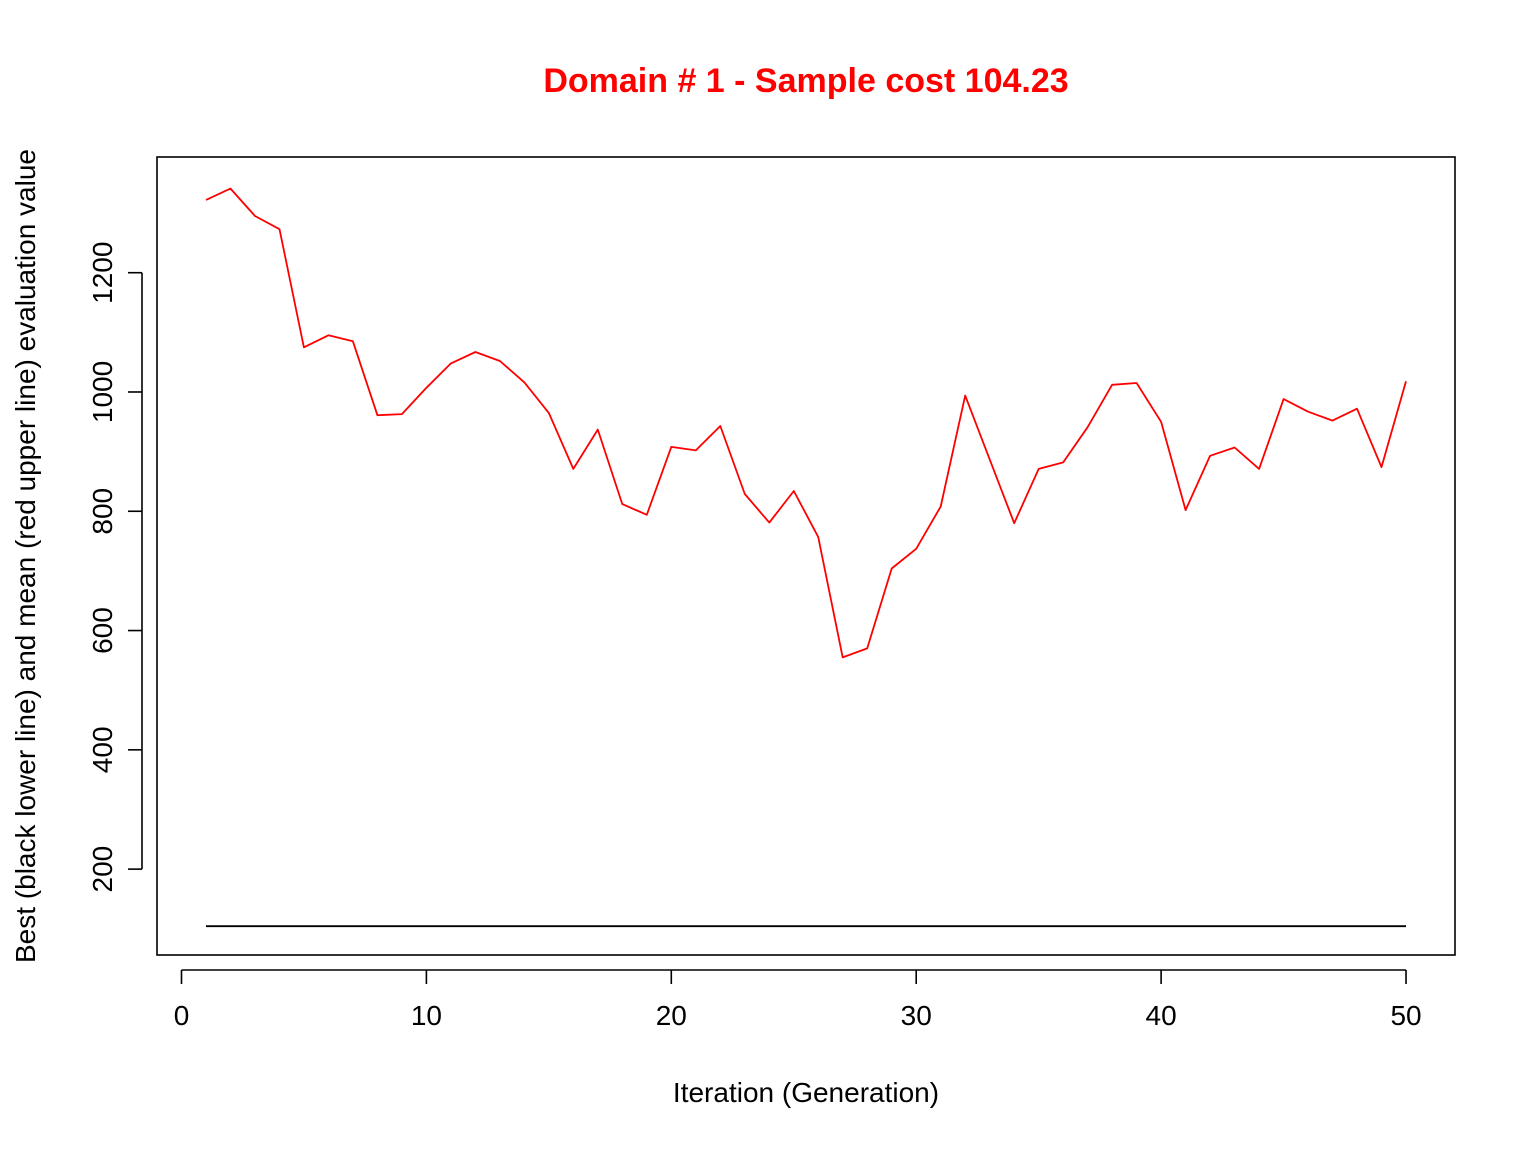 This screenshot has width=1536, height=1152. I want to click on y-tick-label: 800, so click(102, 511).